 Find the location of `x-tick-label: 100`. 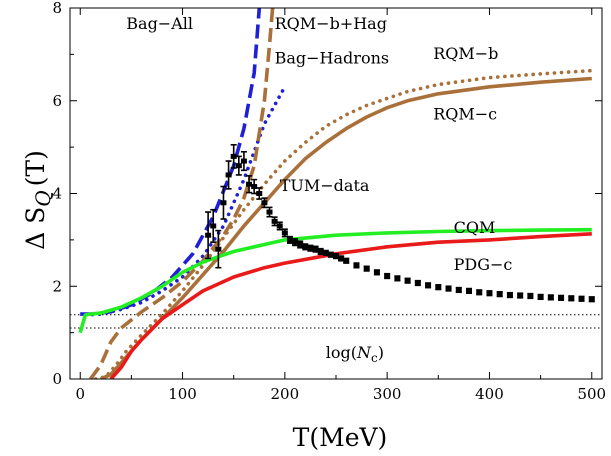

x-tick-label: 100 is located at coordinates (182, 394).